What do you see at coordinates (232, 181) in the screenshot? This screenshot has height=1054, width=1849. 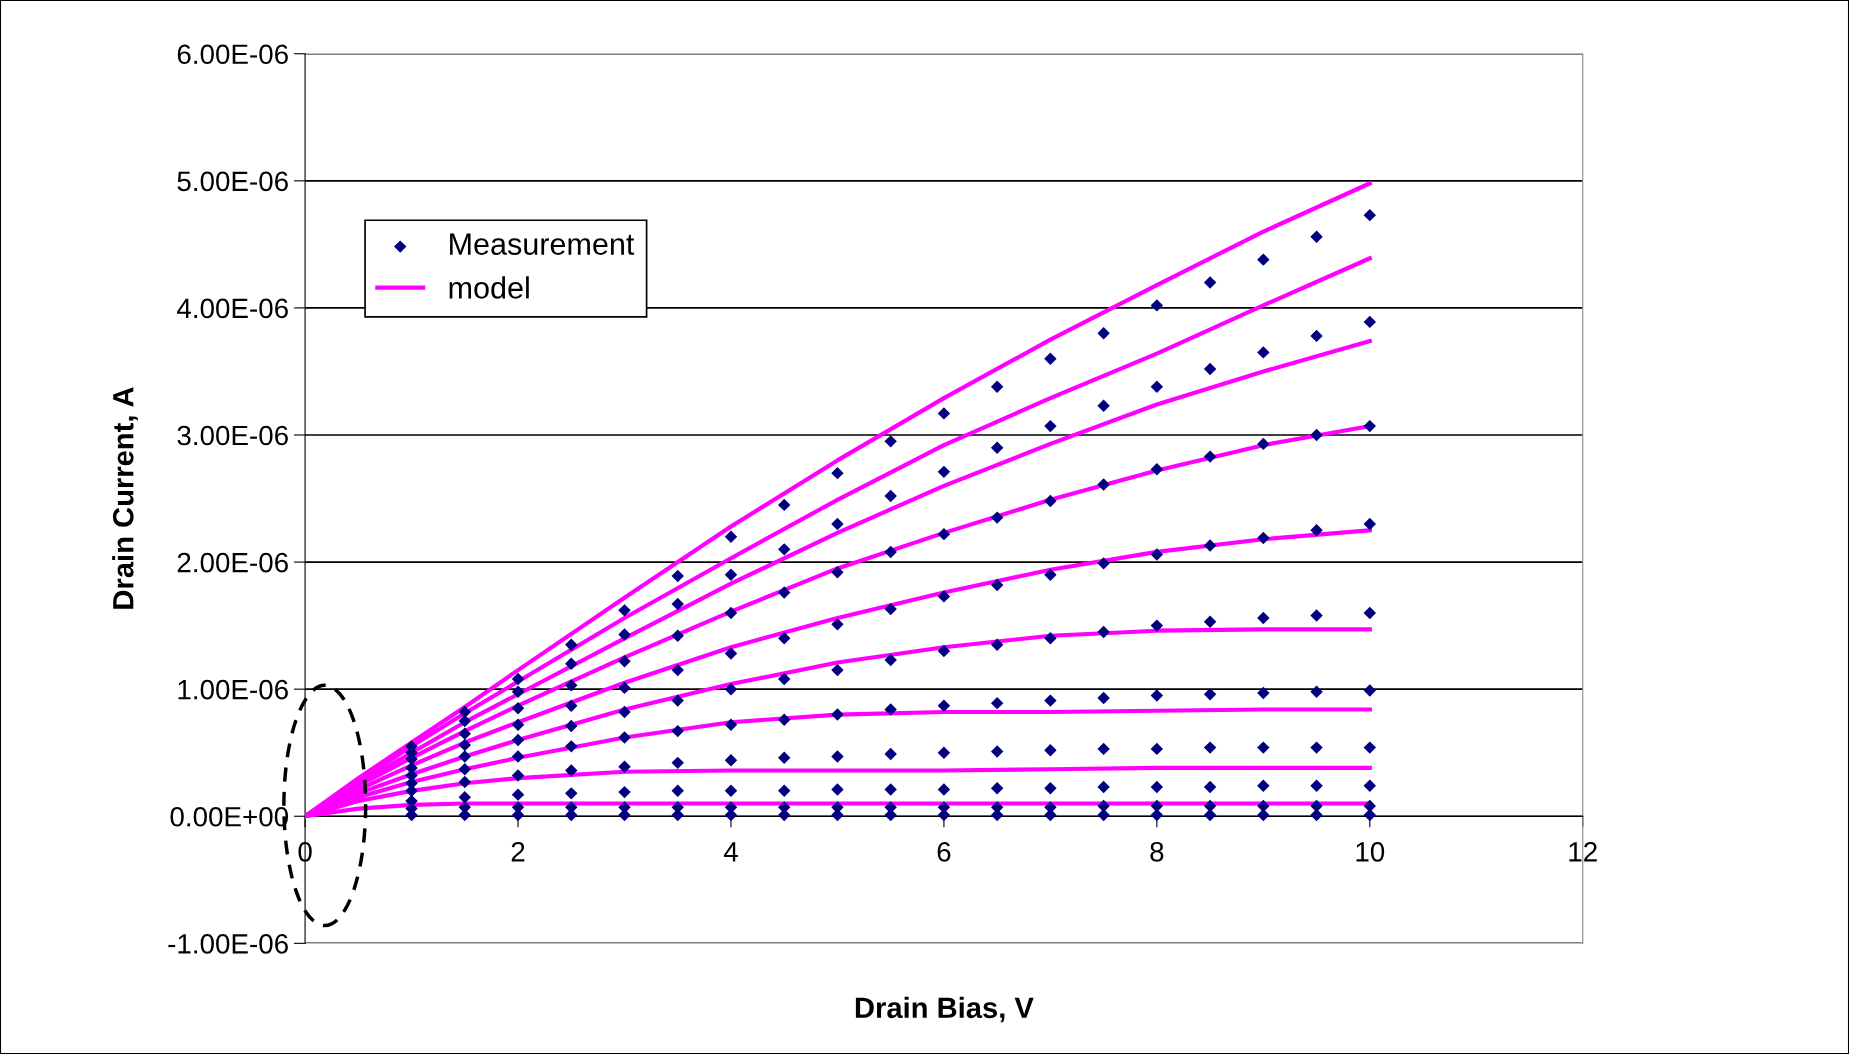 I see `y-tick-label: 5.00E-06` at bounding box center [232, 181].